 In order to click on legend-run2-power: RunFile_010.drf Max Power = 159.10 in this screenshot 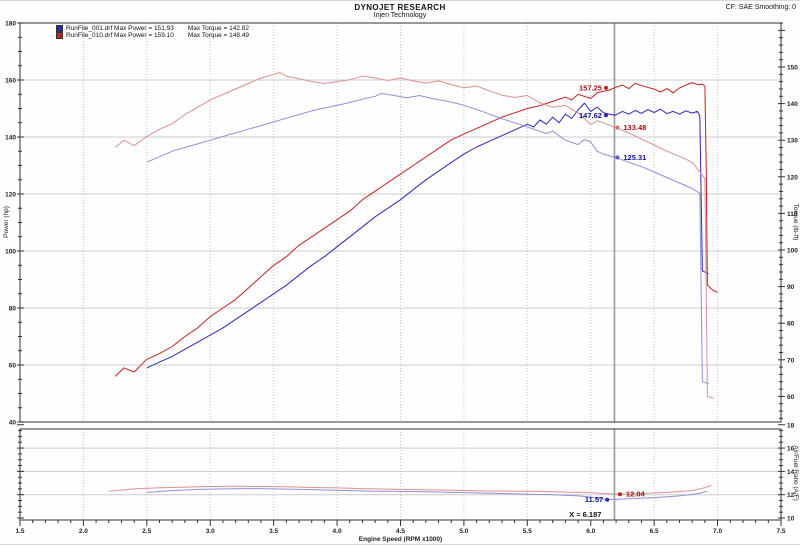, I will do `click(120, 35)`.